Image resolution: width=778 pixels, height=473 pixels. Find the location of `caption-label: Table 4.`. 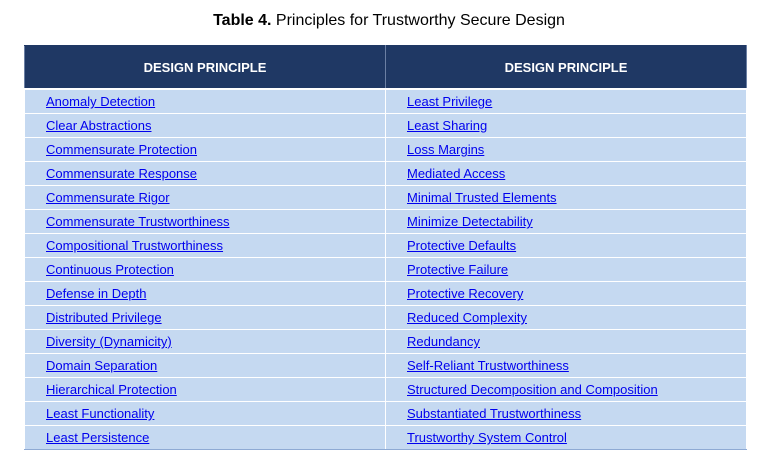

caption-label: Table 4. is located at coordinates (242, 20).